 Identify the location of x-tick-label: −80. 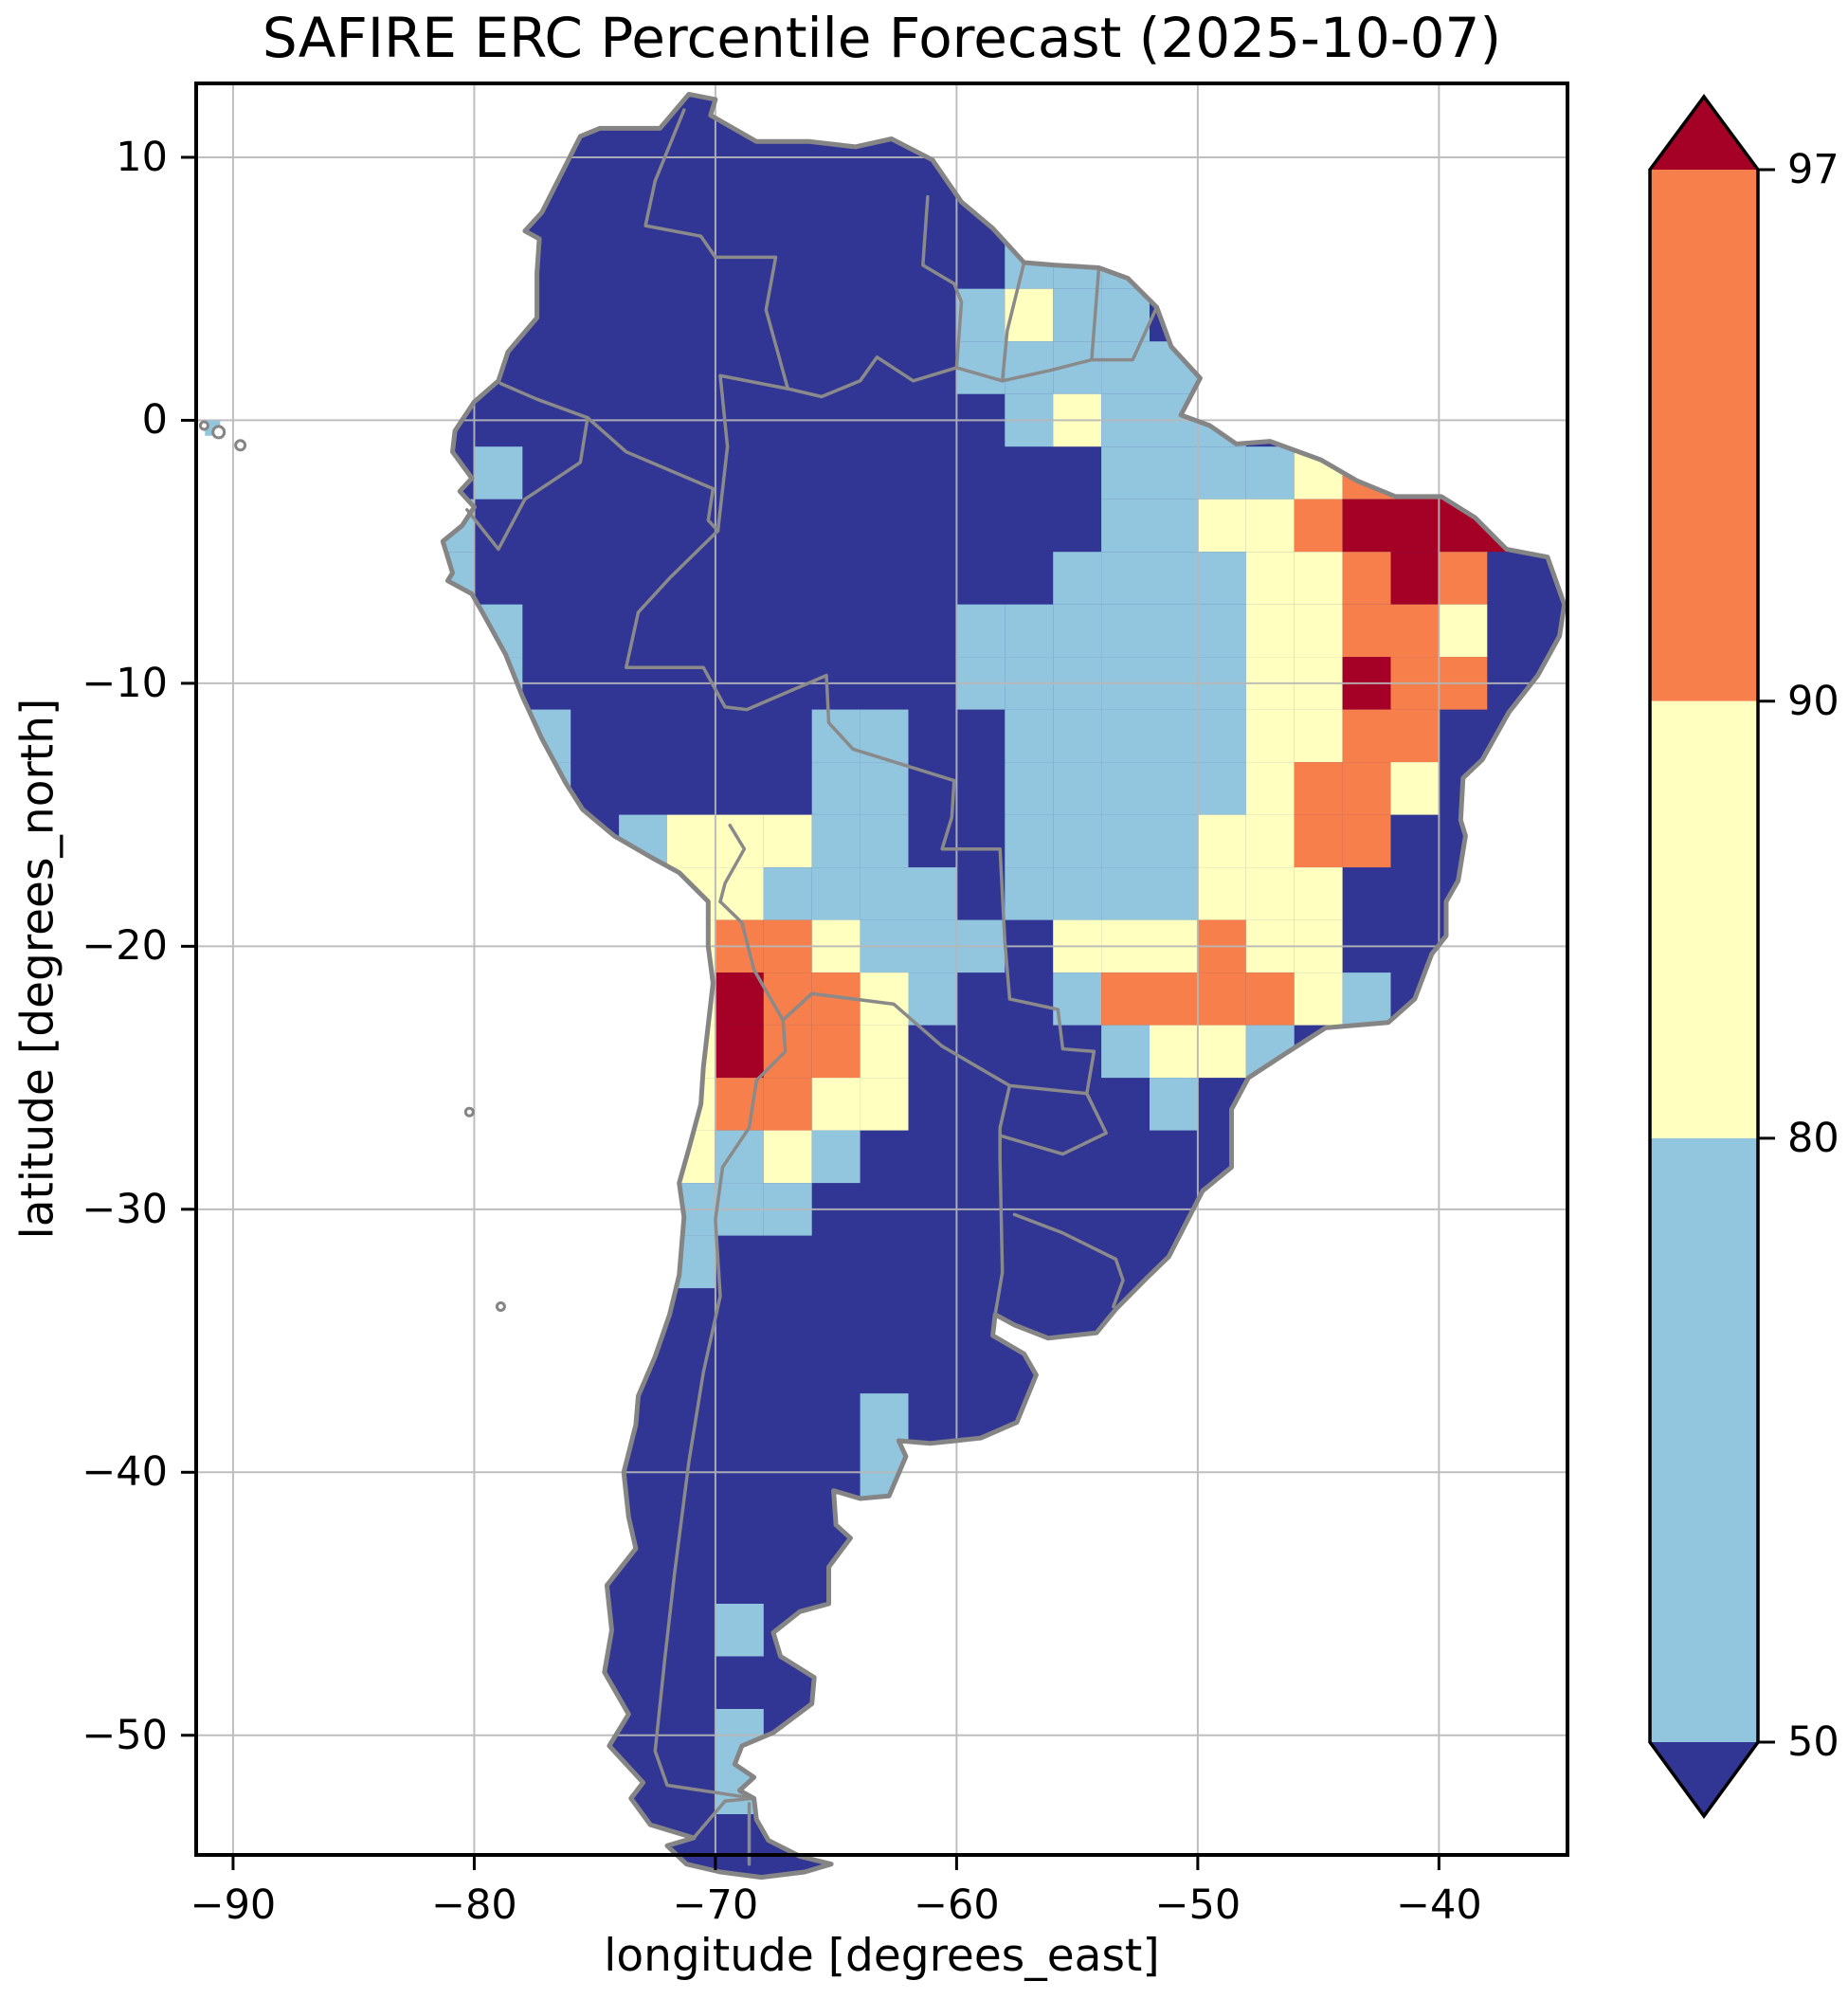
(474, 1905).